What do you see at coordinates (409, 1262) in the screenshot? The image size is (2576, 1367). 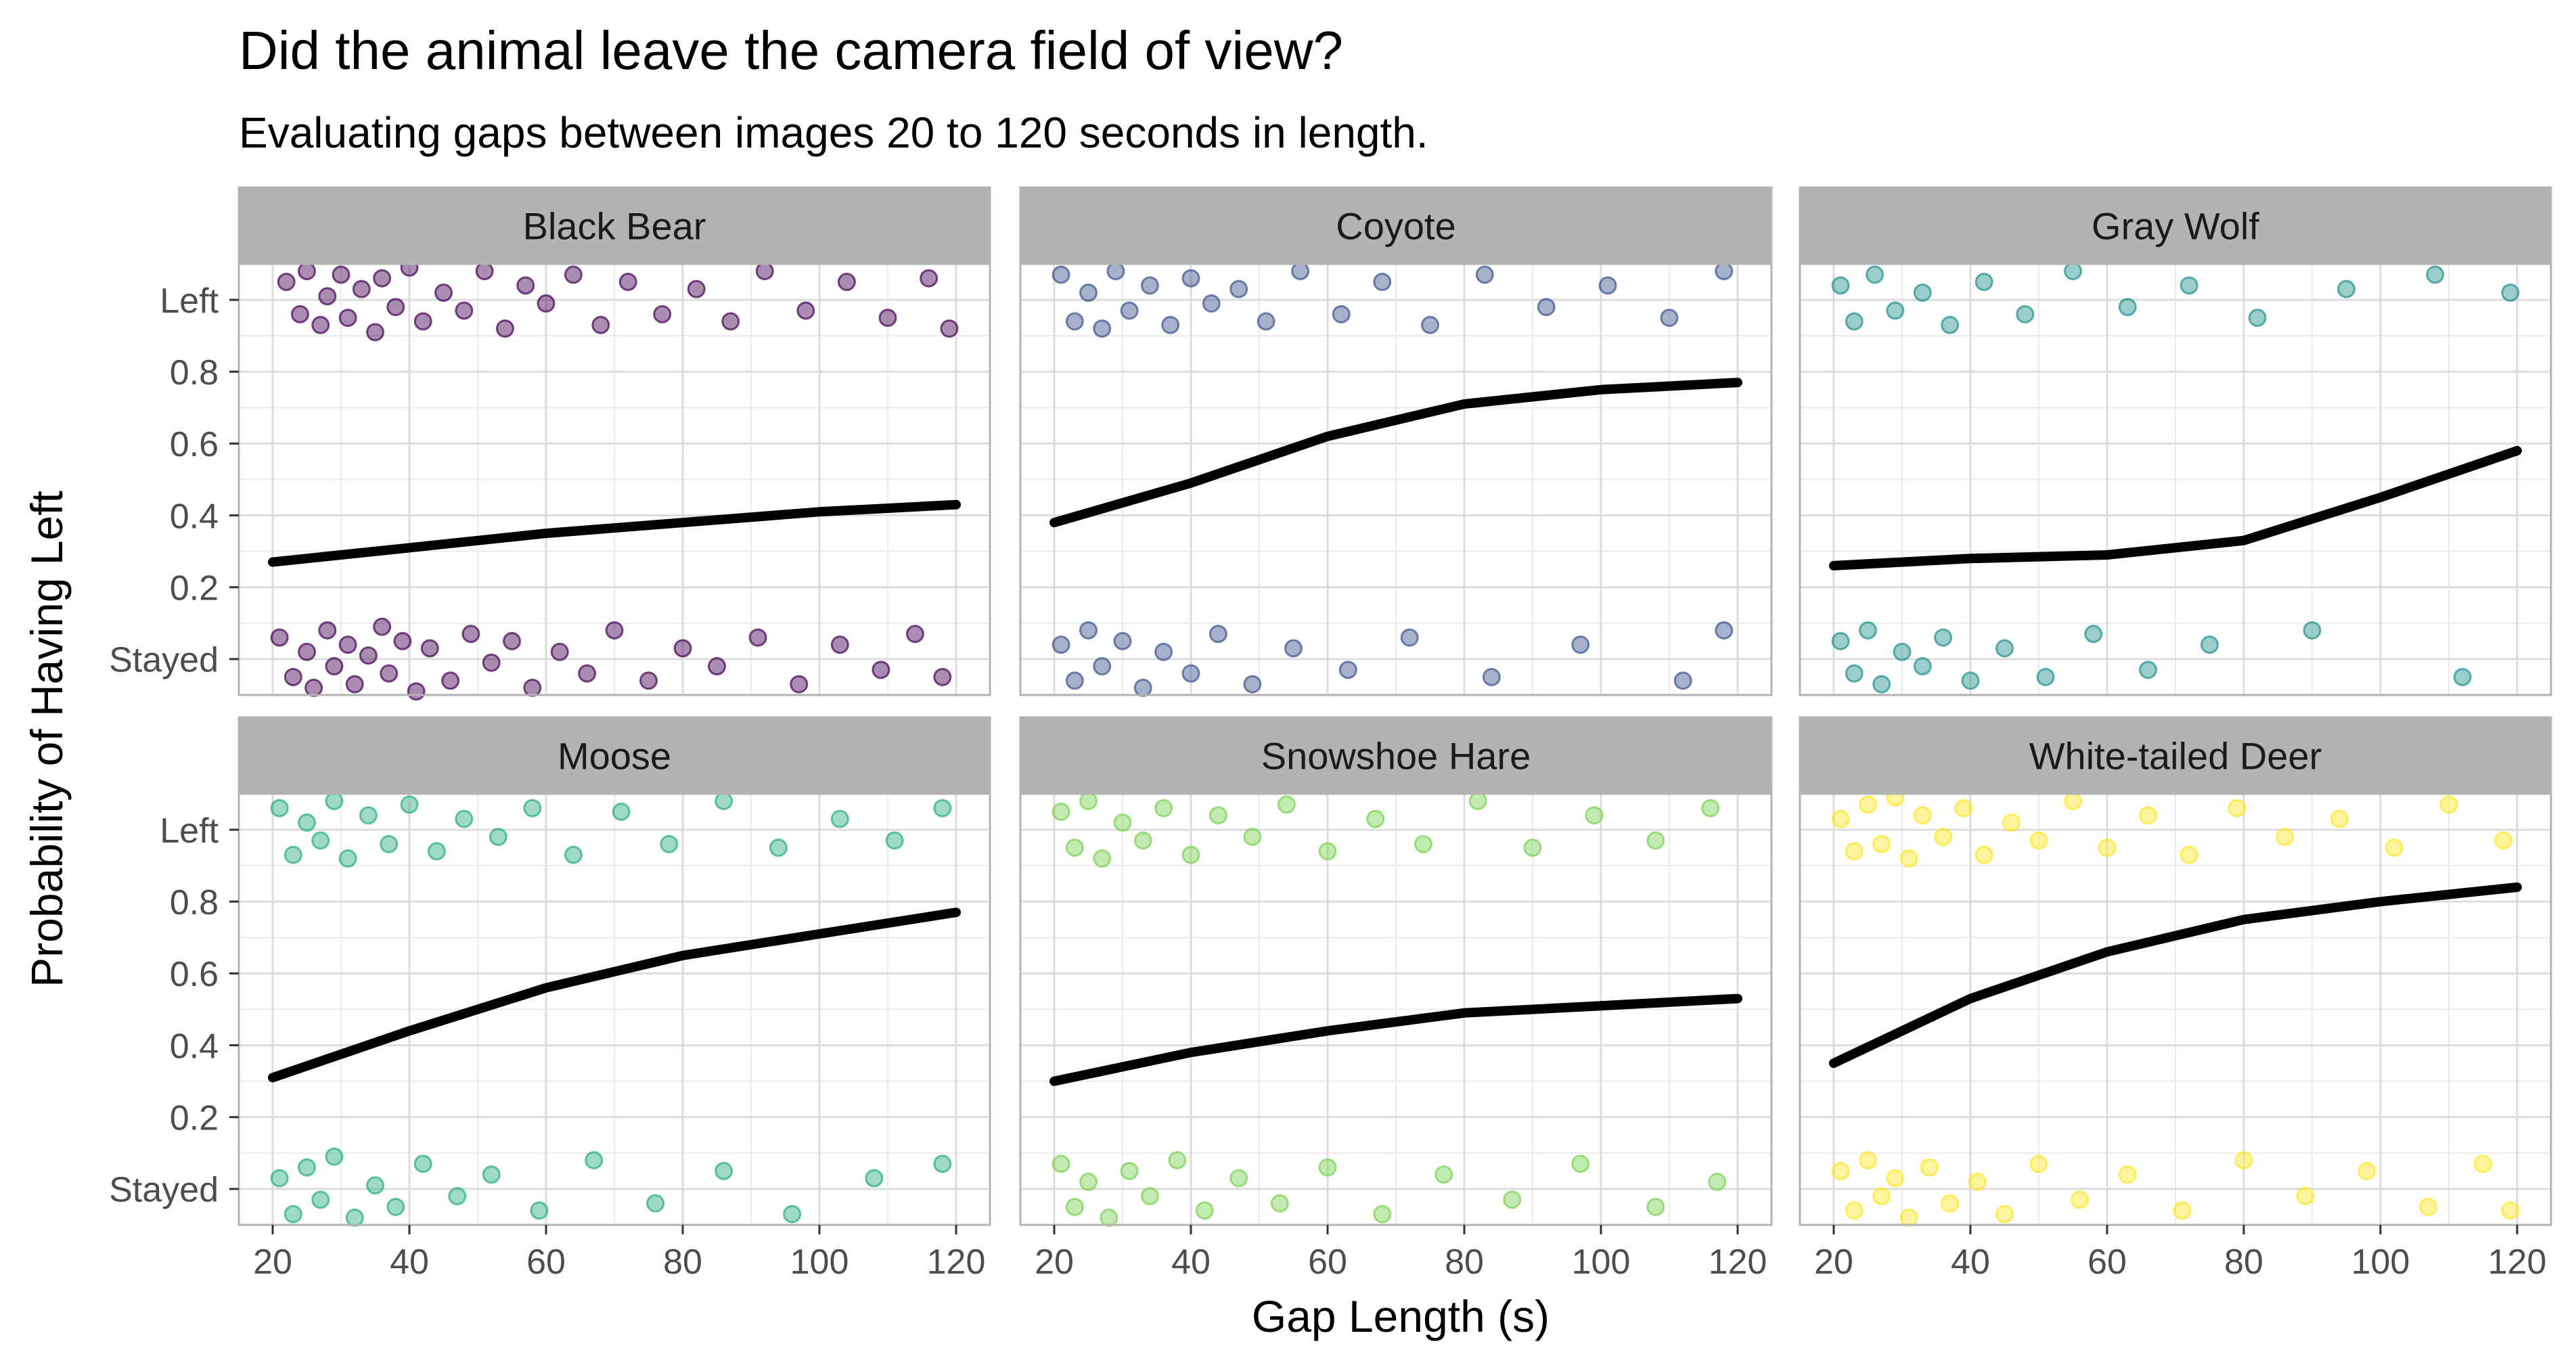 I see `x-tick-label: 40` at bounding box center [409, 1262].